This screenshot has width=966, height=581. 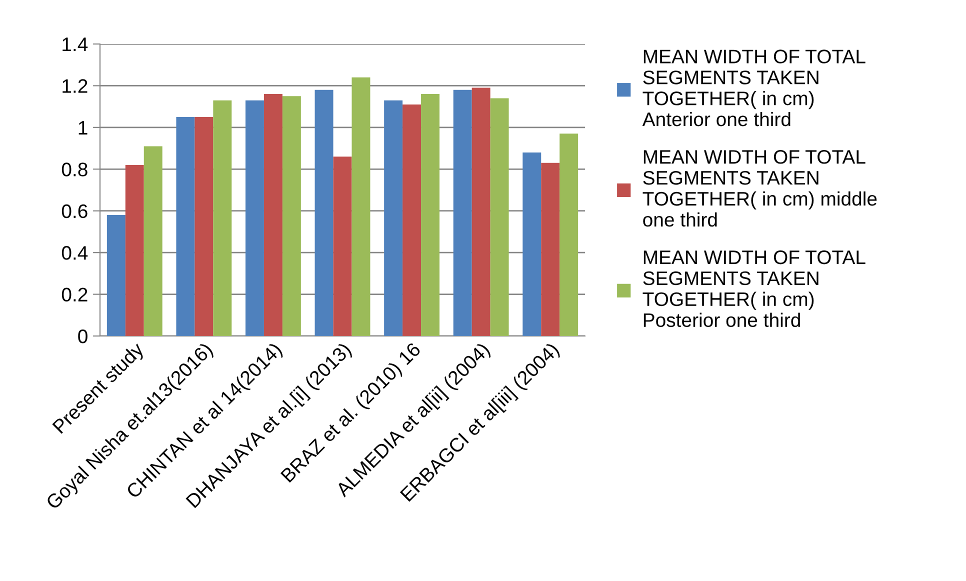 What do you see at coordinates (75, 253) in the screenshot?
I see `y-tick-label: 0.4` at bounding box center [75, 253].